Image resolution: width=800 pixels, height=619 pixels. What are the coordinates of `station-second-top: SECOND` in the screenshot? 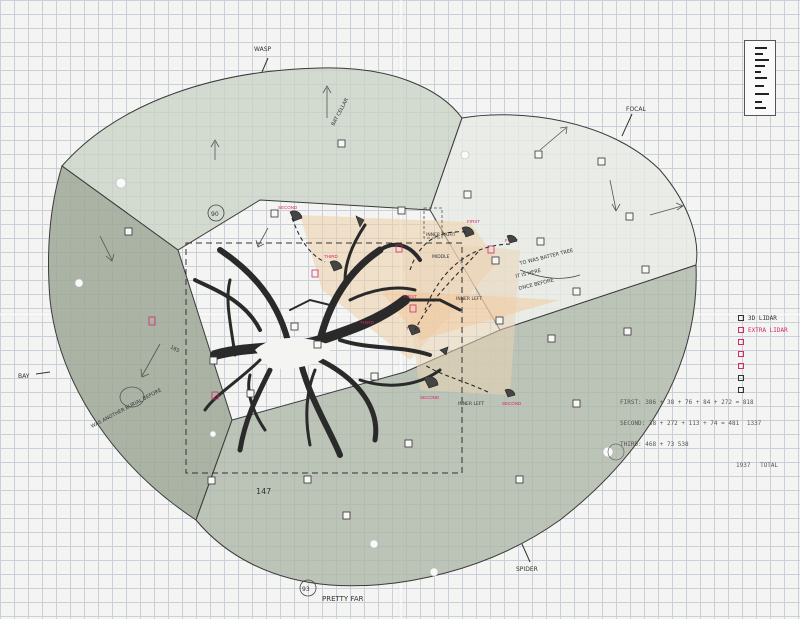 It's located at (288, 207).